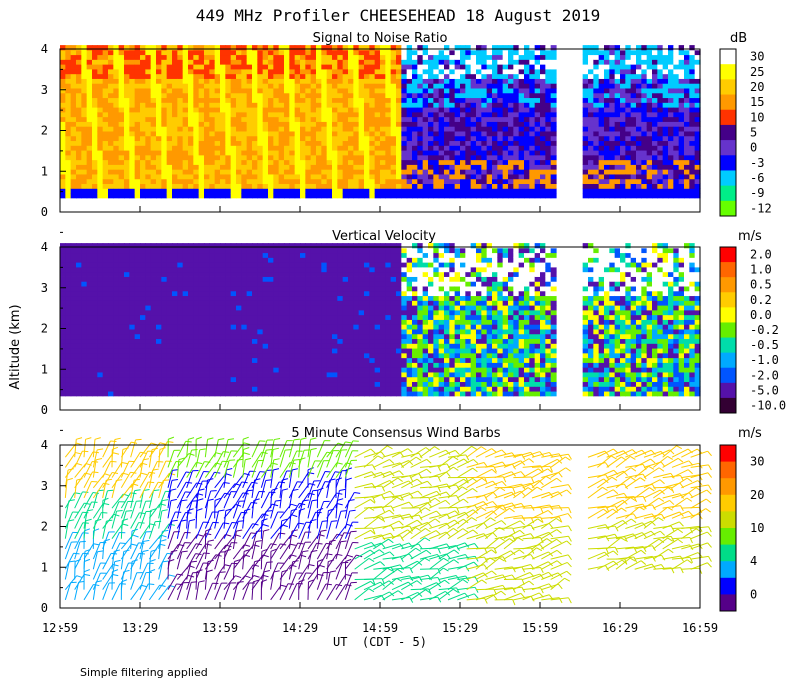  Describe the element at coordinates (757, 72) in the screenshot. I see `colorbar-tick-label: 25` at that location.